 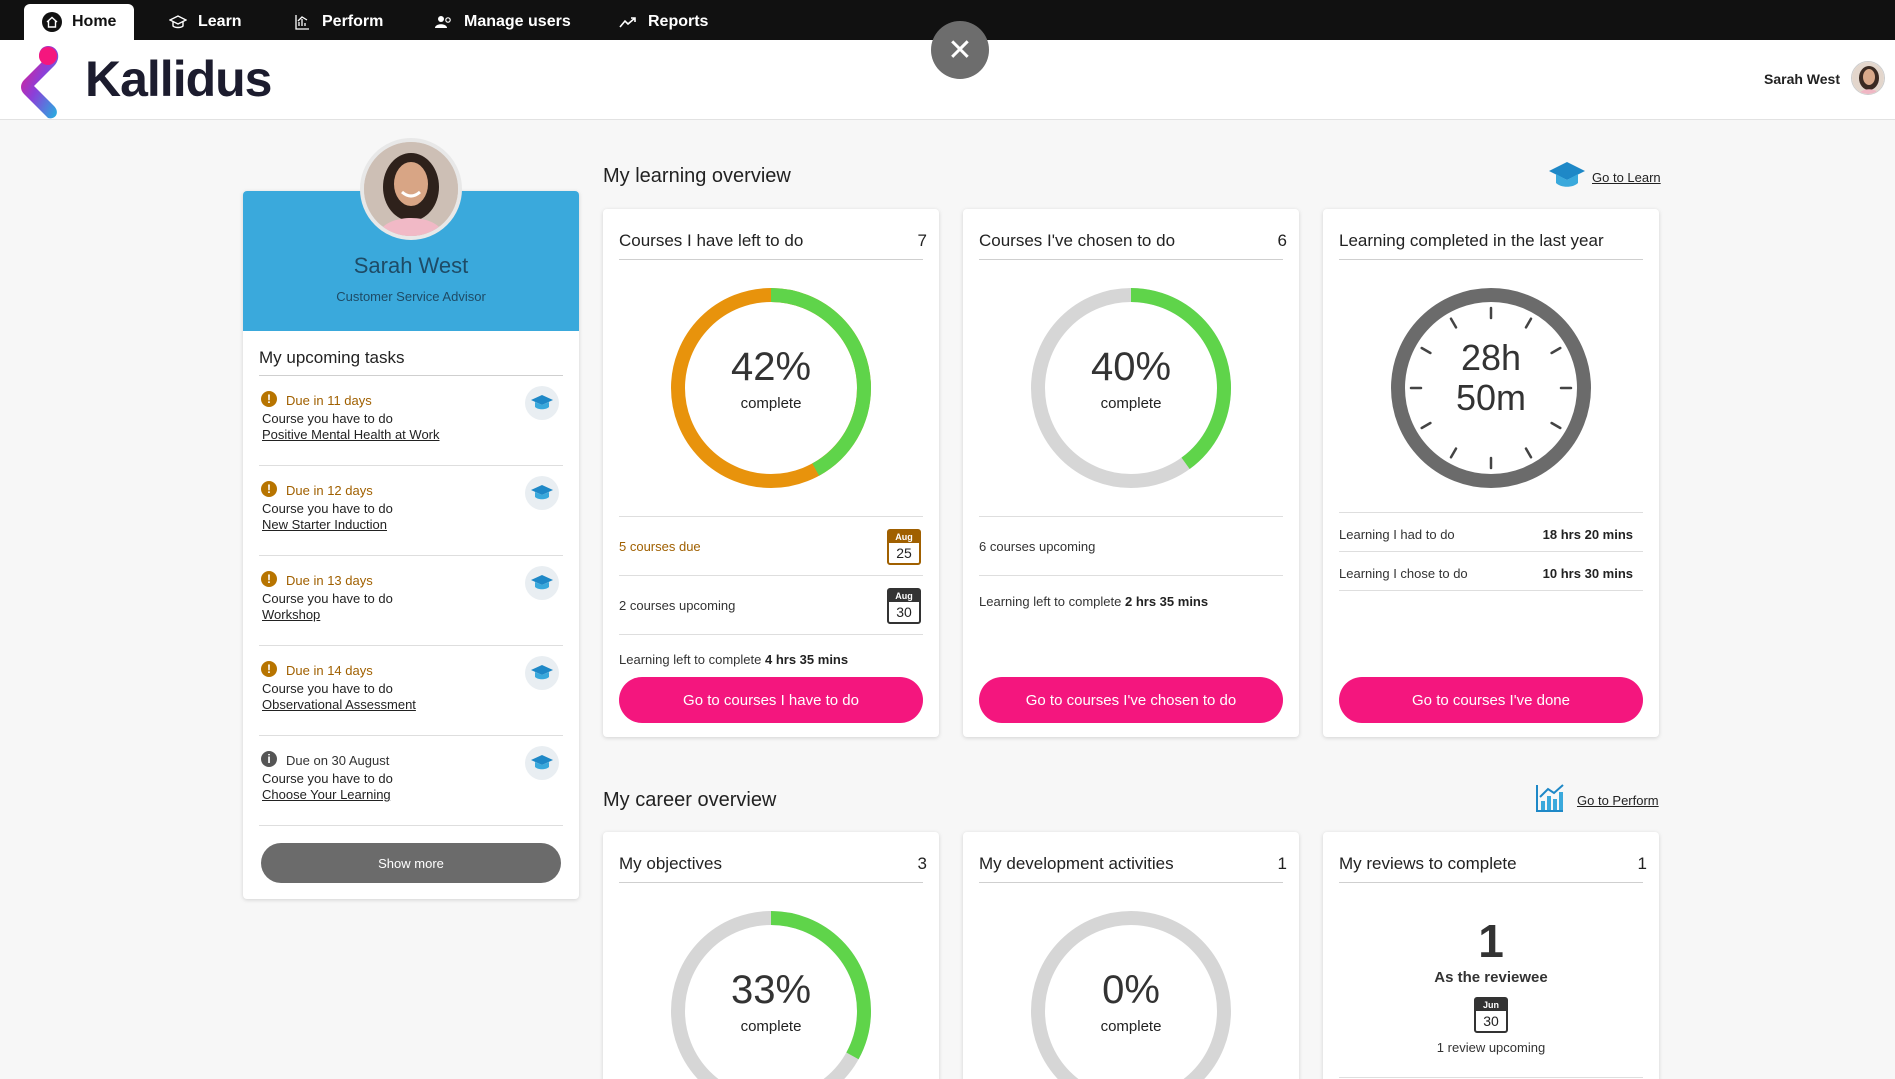 What do you see at coordinates (1868, 78) in the screenshot?
I see `header-avatar` at bounding box center [1868, 78].